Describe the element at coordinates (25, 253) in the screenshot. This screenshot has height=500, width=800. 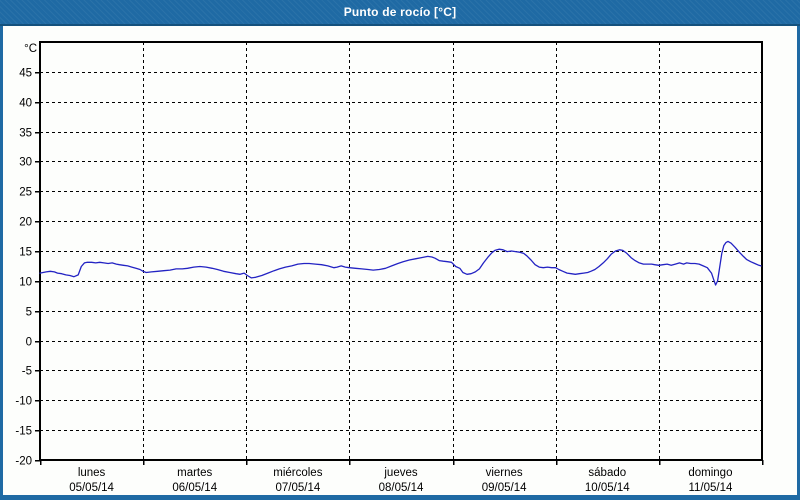
I see `y-tick-label: 15` at that location.